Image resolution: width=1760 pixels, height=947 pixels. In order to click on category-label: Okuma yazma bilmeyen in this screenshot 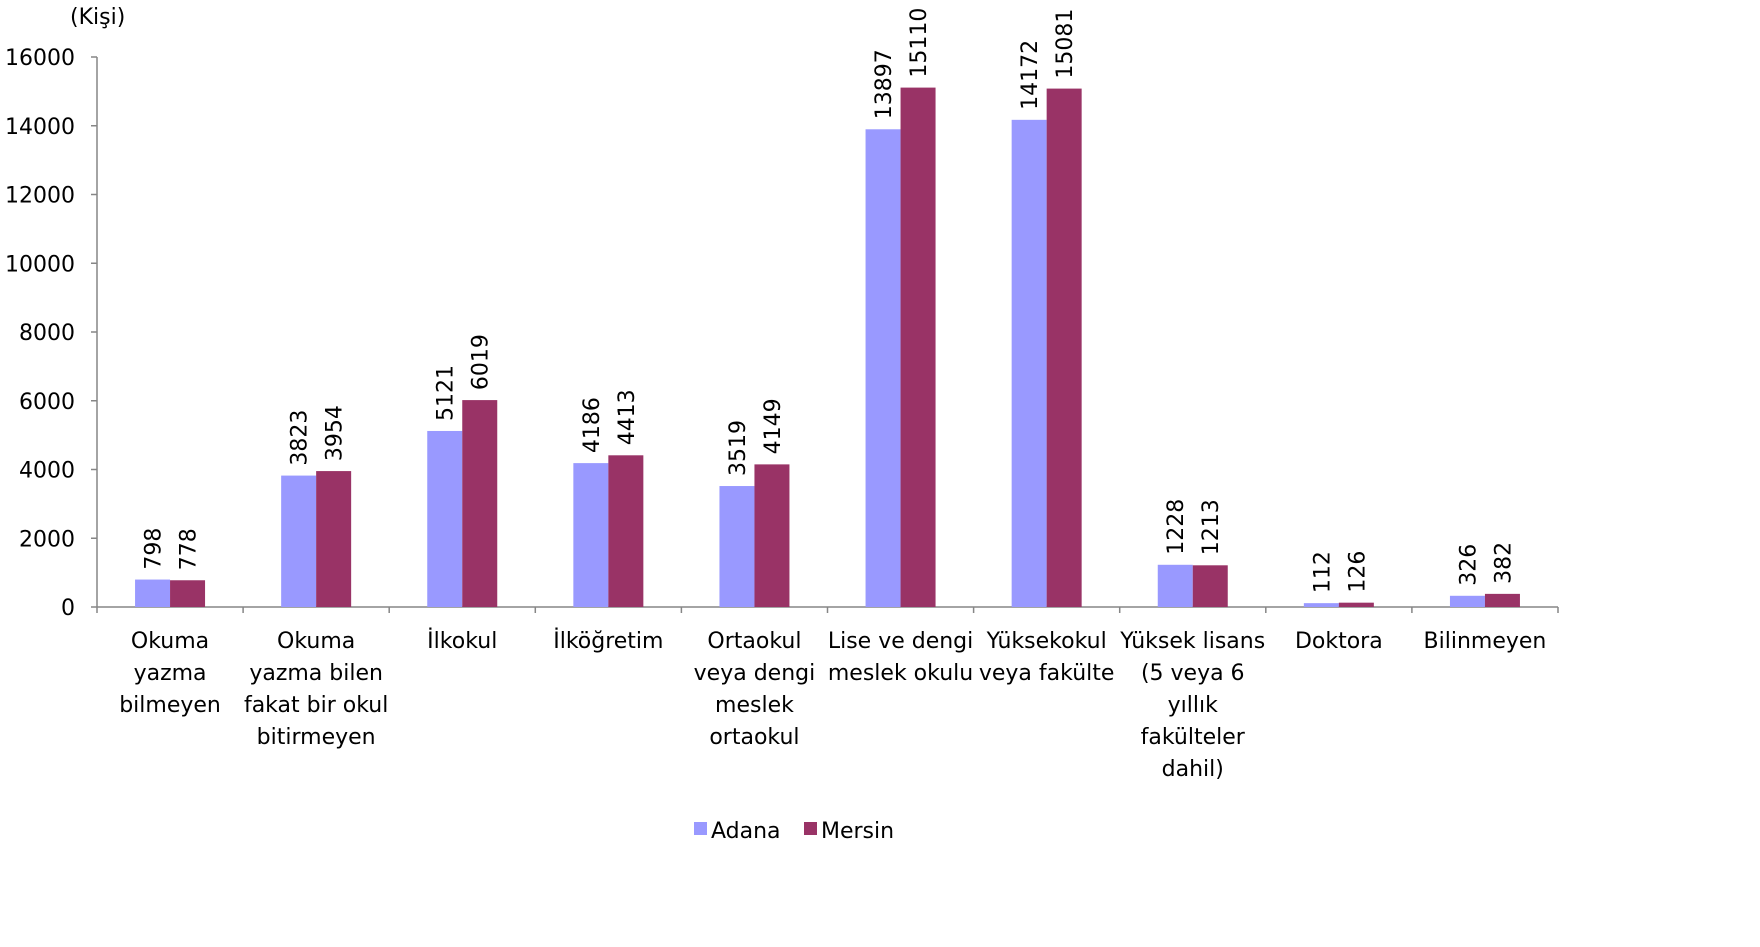, I will do `click(170, 673)`.